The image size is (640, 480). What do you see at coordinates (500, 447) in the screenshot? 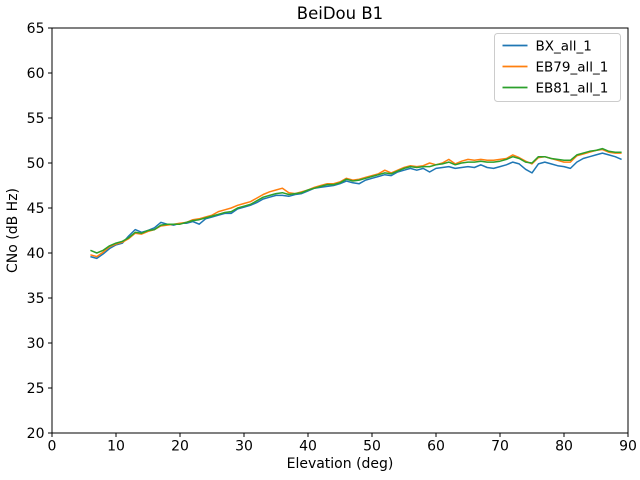
I see `x-tick-label: 70` at bounding box center [500, 447].